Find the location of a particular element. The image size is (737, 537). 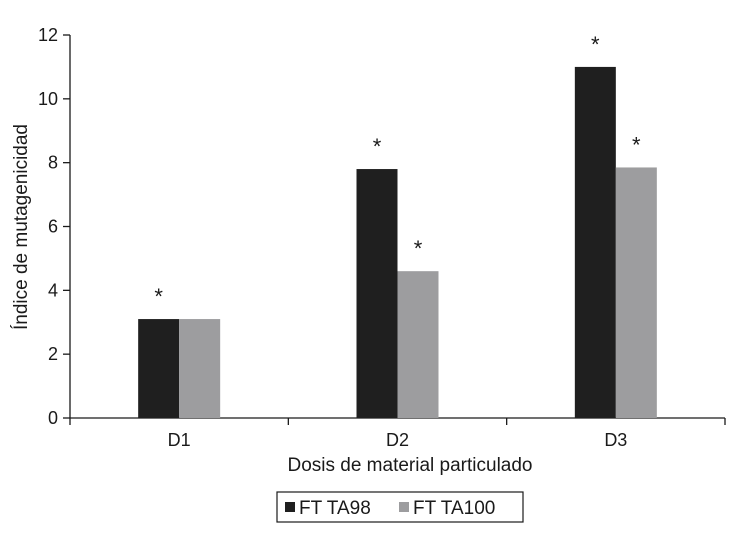

x-tick-label: D1 is located at coordinates (179, 440).